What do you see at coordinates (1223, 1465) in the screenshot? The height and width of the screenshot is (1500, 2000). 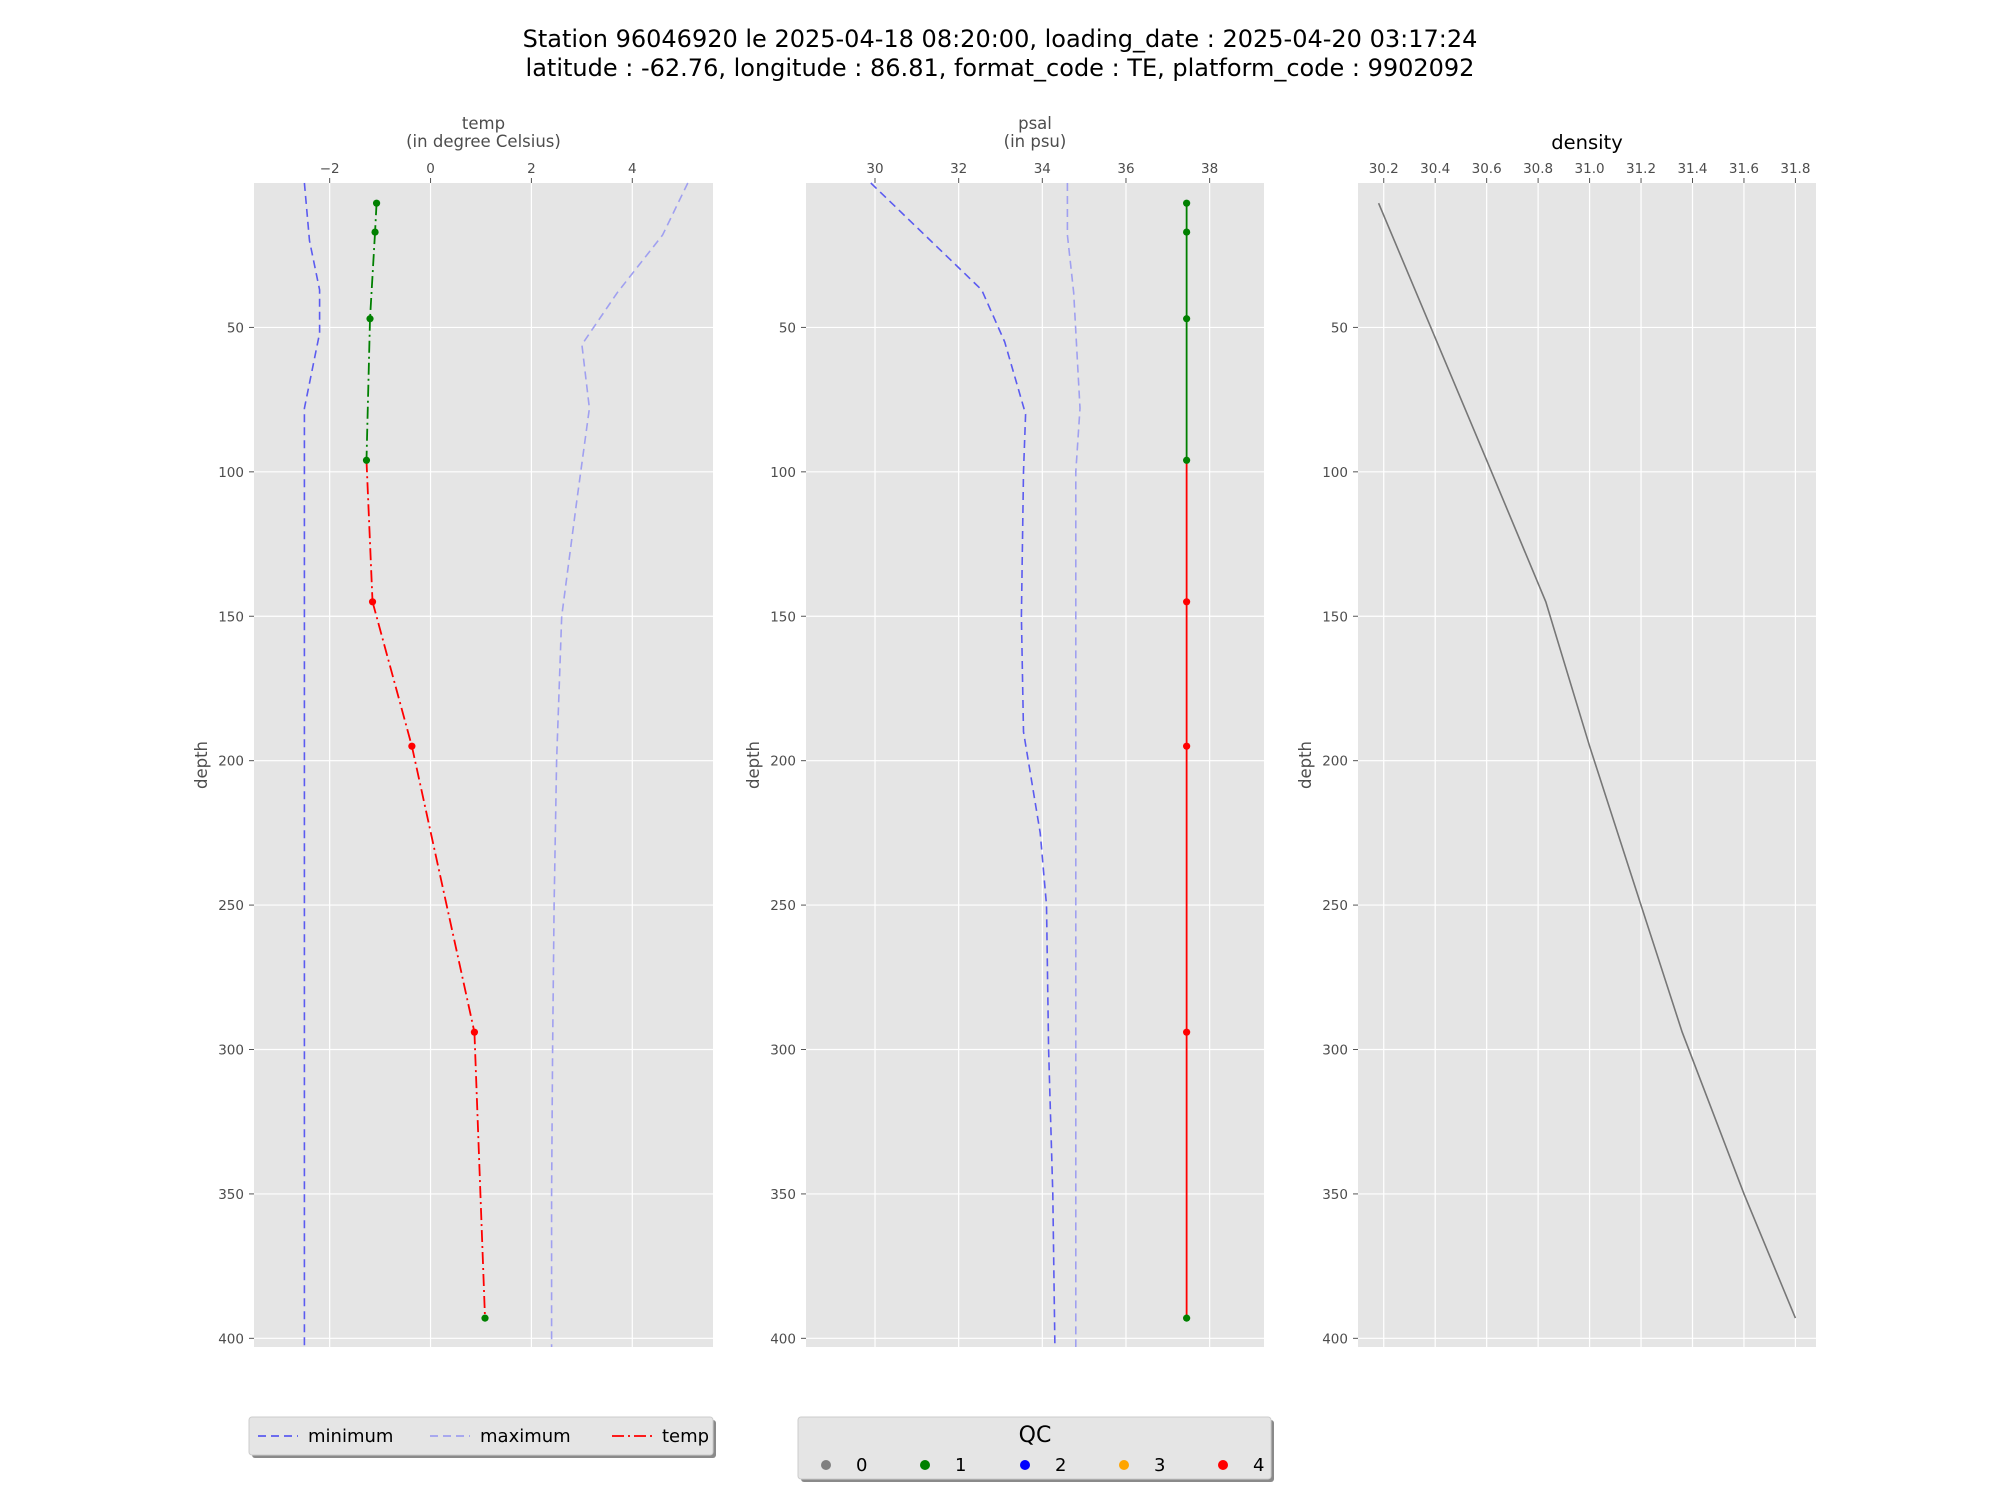 I see `qc-4-marker` at bounding box center [1223, 1465].